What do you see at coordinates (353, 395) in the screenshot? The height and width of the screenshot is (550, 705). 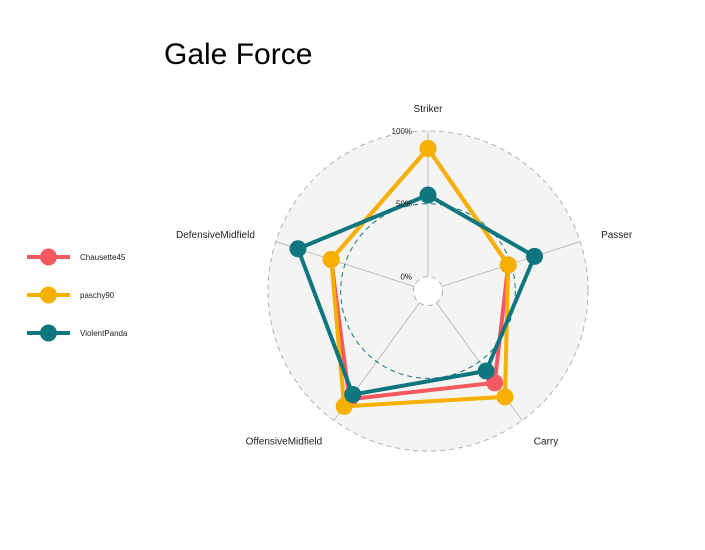 I see `point-violentpanda-offensivemidfield` at bounding box center [353, 395].